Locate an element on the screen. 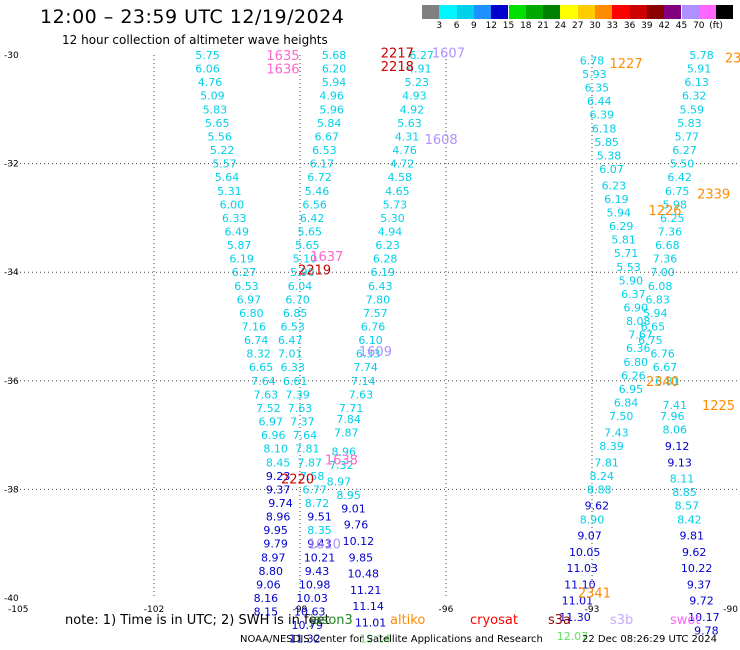 The image size is (740, 650). wave-height-value: 8.06 is located at coordinates (674, 430).